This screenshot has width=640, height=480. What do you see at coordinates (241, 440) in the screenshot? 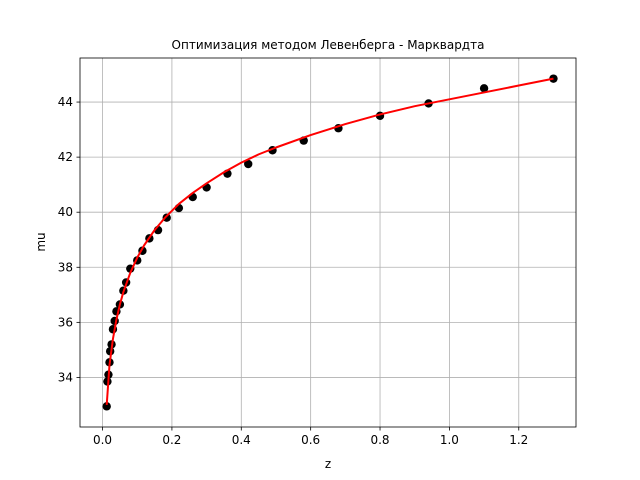
I see `x-tick-label: 0.4` at bounding box center [241, 440].